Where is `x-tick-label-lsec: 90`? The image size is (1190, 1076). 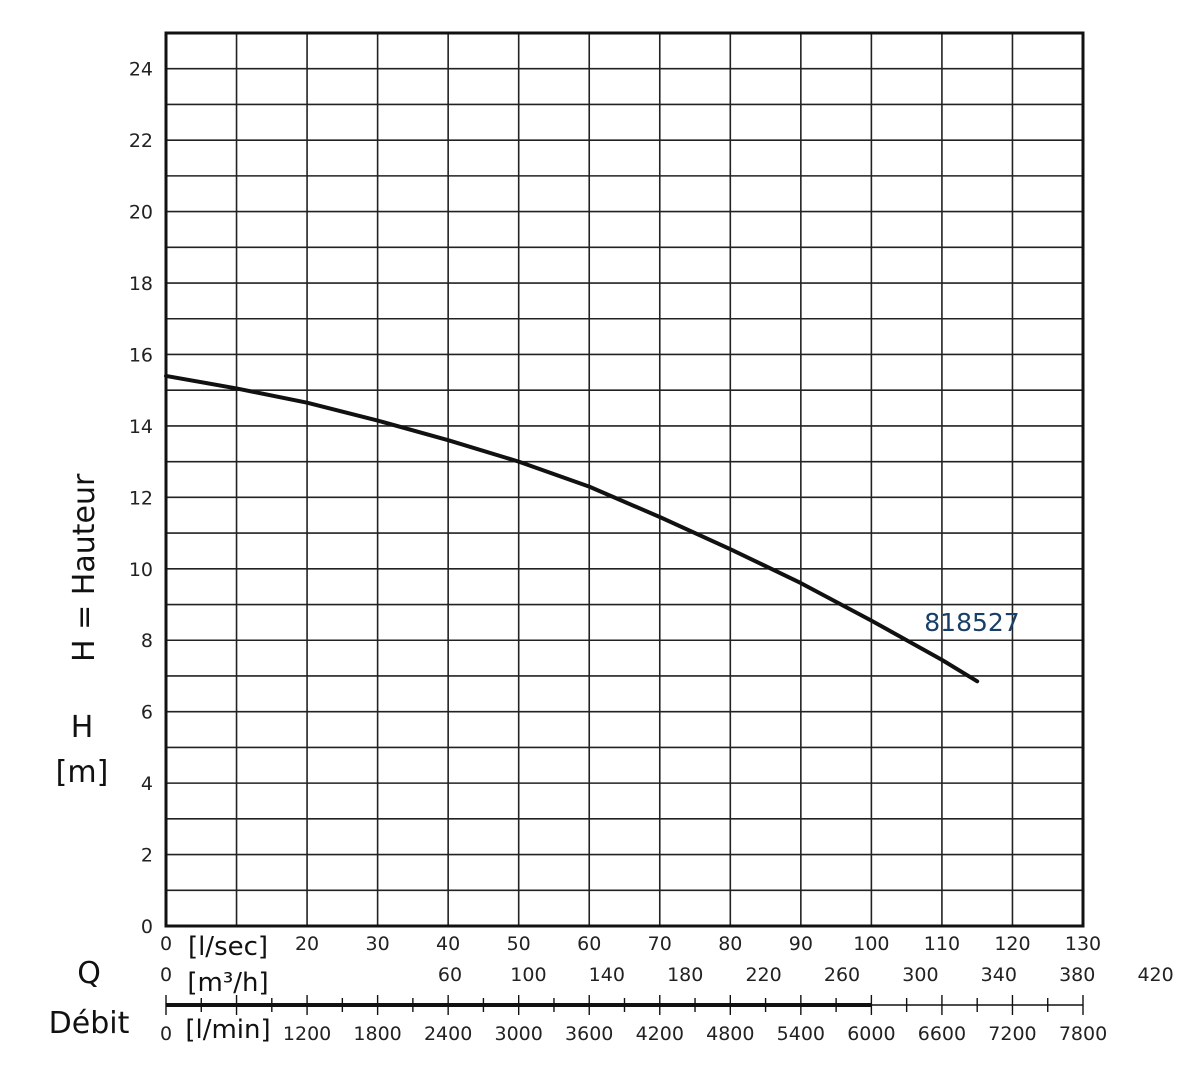
x-tick-label-lsec: 90 is located at coordinates (801, 944).